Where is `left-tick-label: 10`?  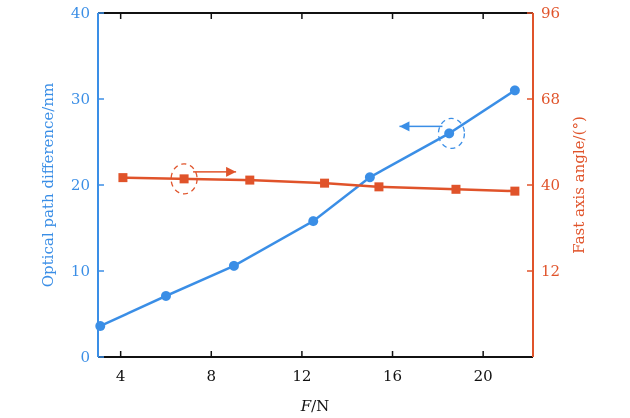 left-tick-label: 10 is located at coordinates (80, 271).